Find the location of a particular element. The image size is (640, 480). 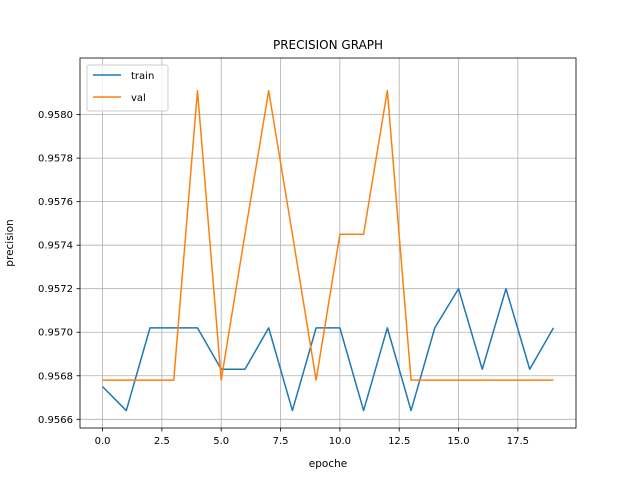

x-tick-label: 12.5 is located at coordinates (399, 441).